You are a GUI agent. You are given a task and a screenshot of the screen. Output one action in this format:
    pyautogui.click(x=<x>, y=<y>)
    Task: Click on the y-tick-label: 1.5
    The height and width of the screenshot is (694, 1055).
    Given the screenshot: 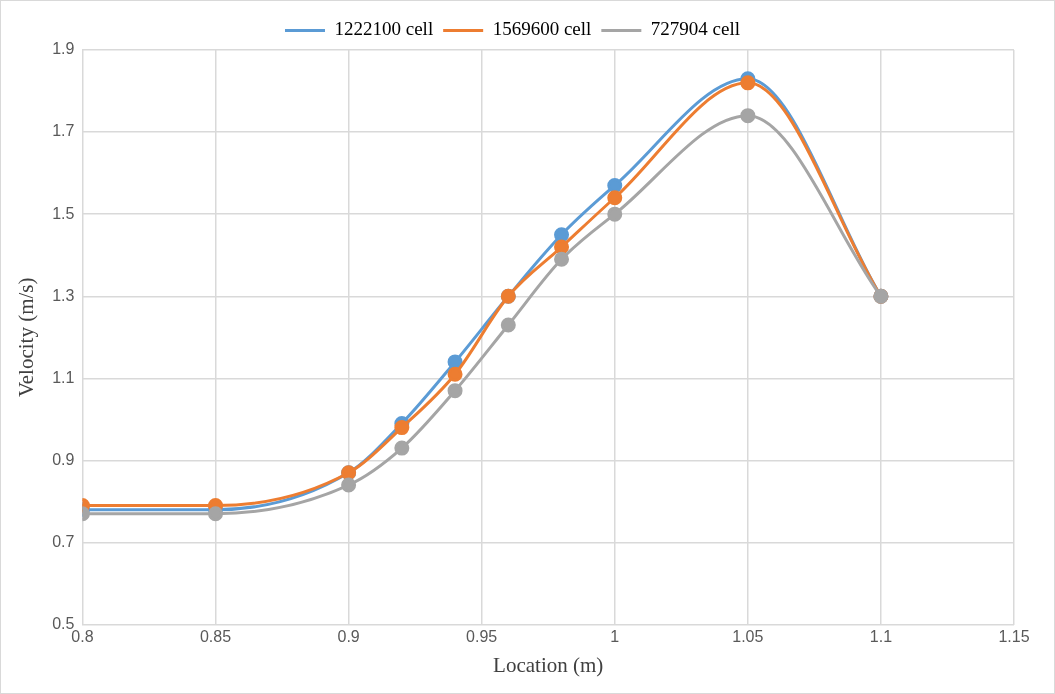 What is the action you would take?
    pyautogui.click(x=63, y=213)
    